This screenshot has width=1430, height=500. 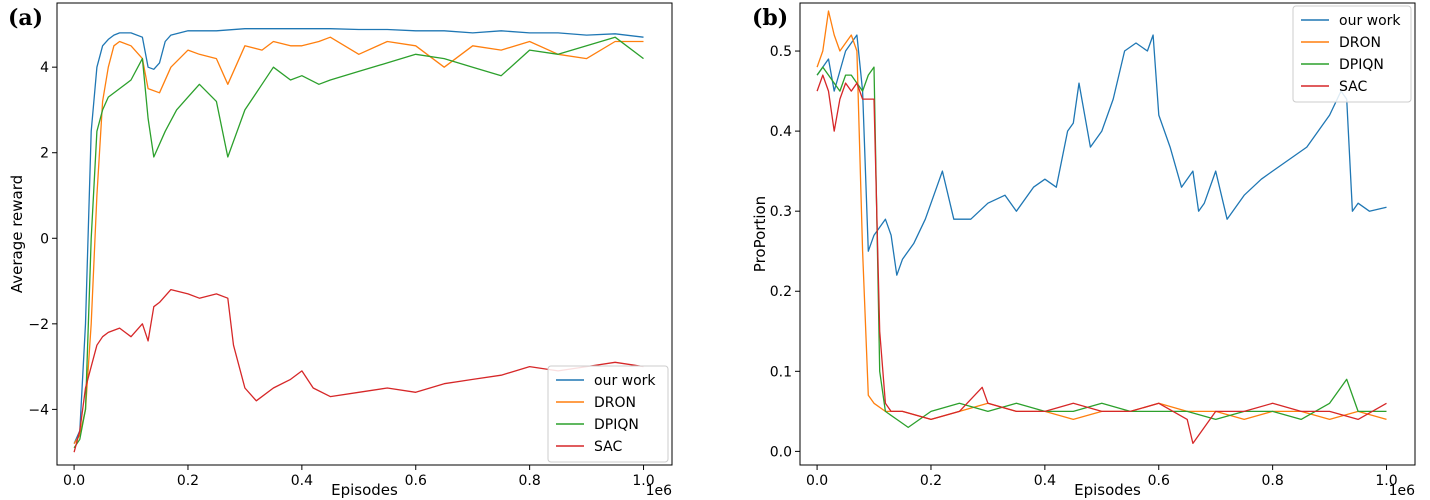 What do you see at coordinates (781, 212) in the screenshot?
I see `y-tick-label: 0.3` at bounding box center [781, 212].